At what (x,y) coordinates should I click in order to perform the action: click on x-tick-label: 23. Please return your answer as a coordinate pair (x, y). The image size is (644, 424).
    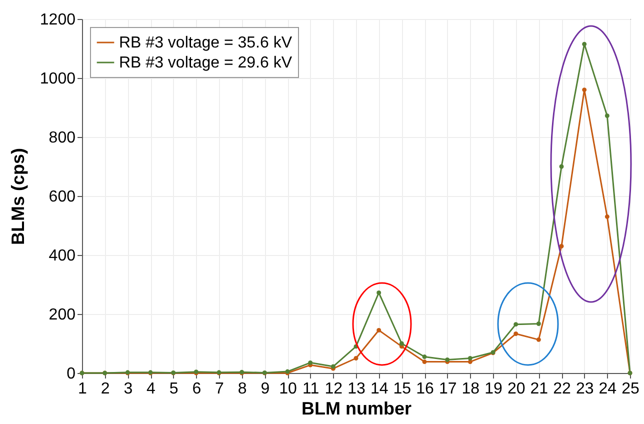
    Looking at the image, I should click on (585, 389).